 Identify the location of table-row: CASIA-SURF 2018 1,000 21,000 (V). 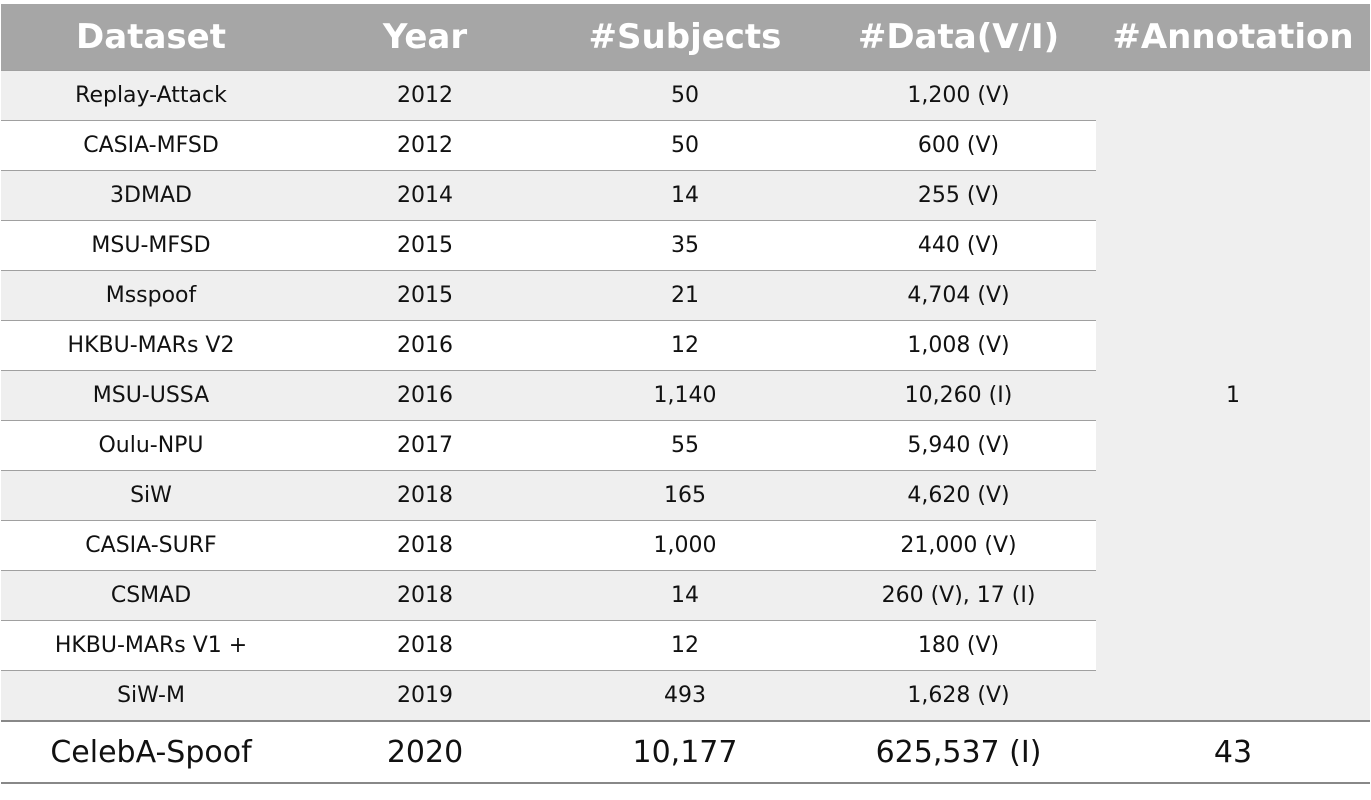
(685, 545).